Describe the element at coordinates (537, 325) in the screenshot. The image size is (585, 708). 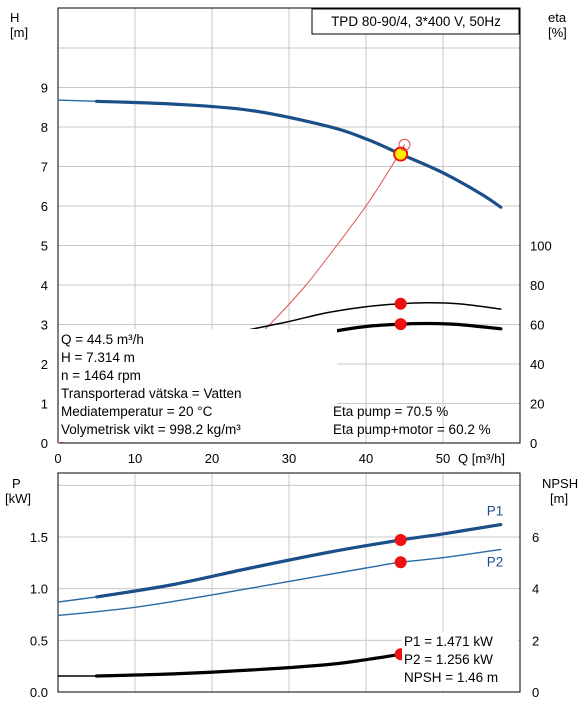
I see `y-tick-label-right: 60` at that location.